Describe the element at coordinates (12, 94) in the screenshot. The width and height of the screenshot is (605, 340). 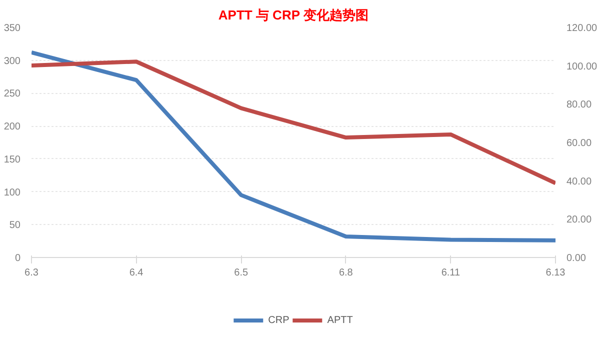
I see `y-tick-label: 250` at that location.